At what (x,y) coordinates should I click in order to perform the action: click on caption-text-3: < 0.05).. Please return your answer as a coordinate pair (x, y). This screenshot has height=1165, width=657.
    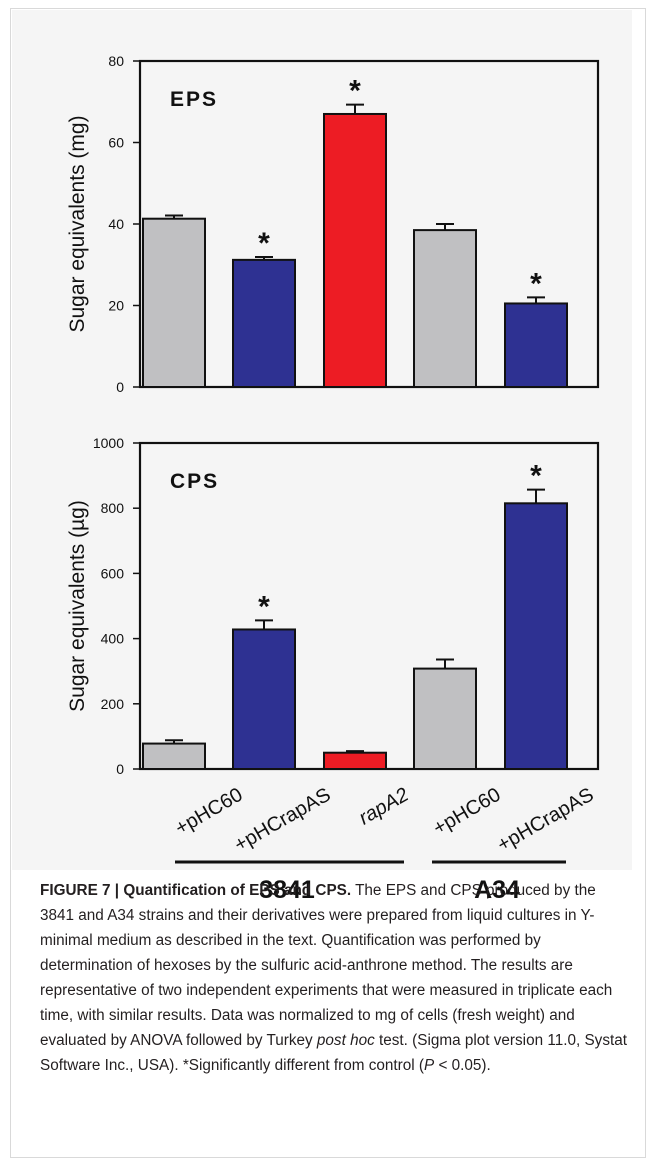
    Looking at the image, I should click on (462, 1065).